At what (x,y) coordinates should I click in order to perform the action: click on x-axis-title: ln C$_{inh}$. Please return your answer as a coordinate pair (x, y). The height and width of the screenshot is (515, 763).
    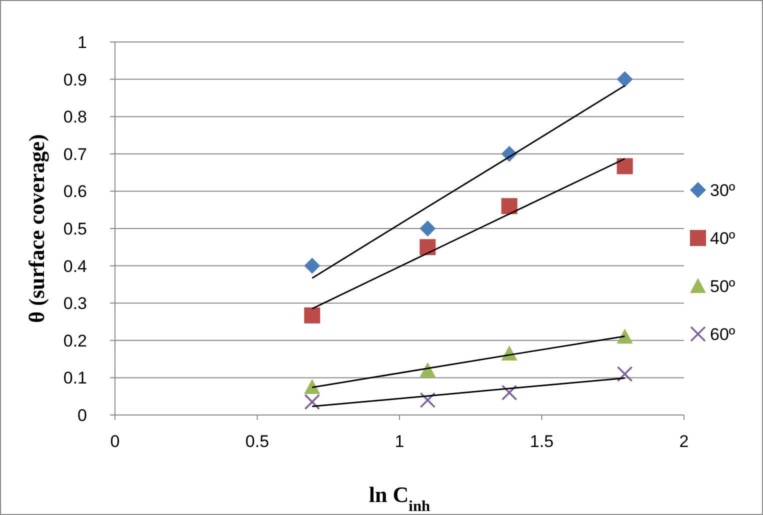
    Looking at the image, I should click on (399, 498).